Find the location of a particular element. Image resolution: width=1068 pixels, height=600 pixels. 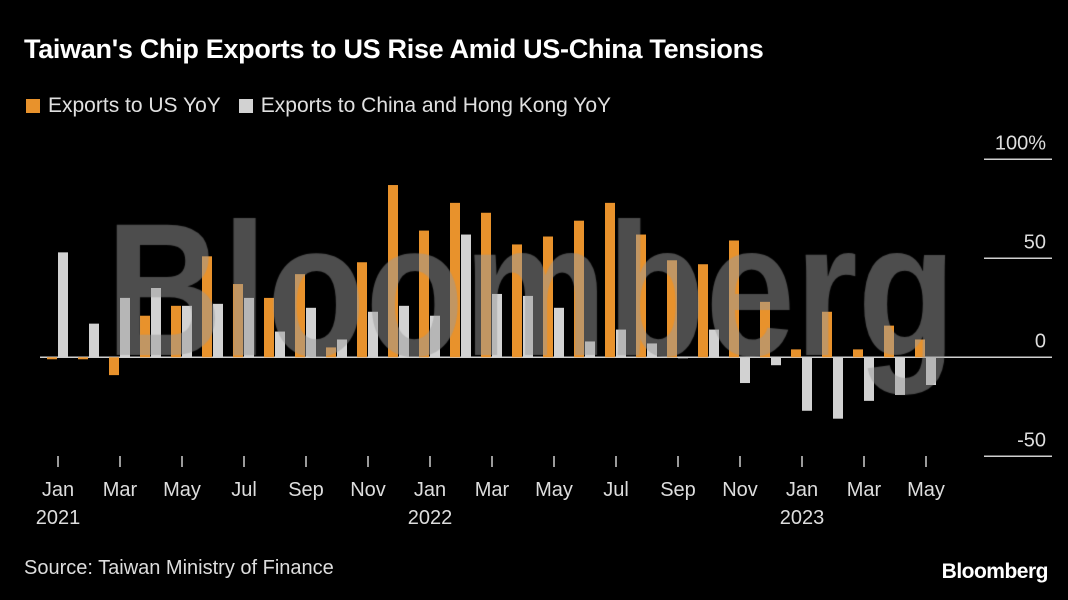

y-tick-label: 50 is located at coordinates (1035, 242).